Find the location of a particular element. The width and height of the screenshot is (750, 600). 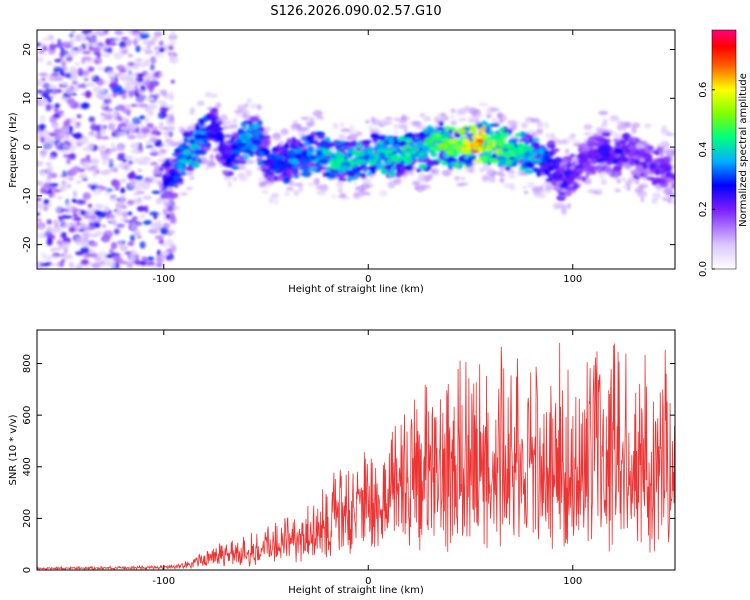

colorbar-tick-label: 0.4 is located at coordinates (703, 150).